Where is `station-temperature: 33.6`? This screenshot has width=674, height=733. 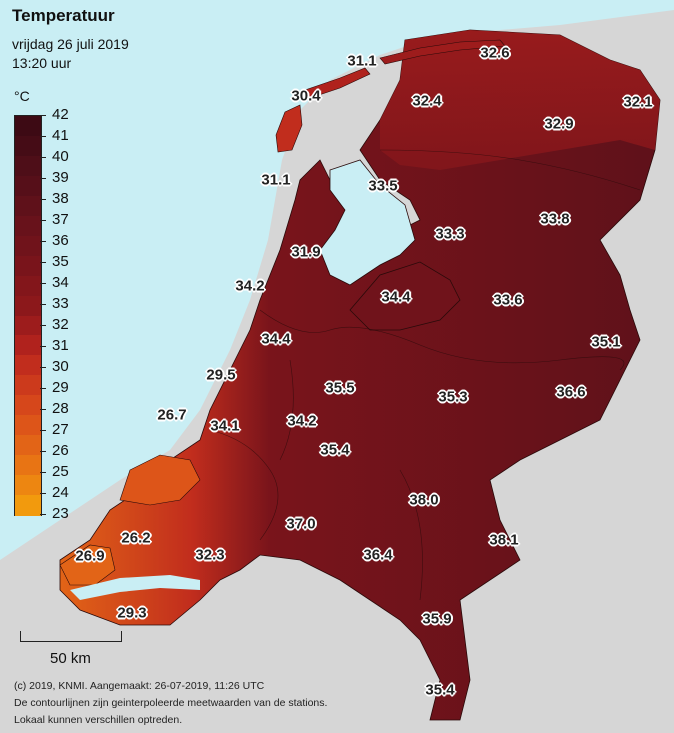
station-temperature: 33.6 is located at coordinates (508, 300).